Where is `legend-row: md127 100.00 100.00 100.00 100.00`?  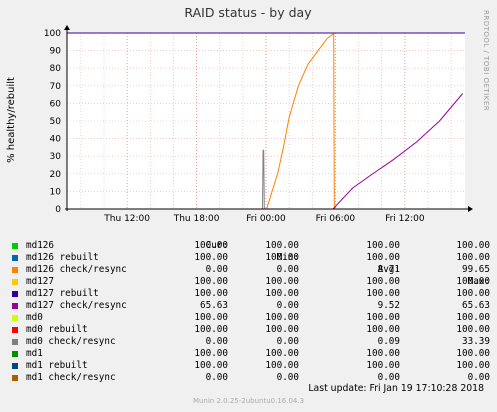
legend-row: md127 100.00 100.00 100.00 100.00 is located at coordinates (250, 282).